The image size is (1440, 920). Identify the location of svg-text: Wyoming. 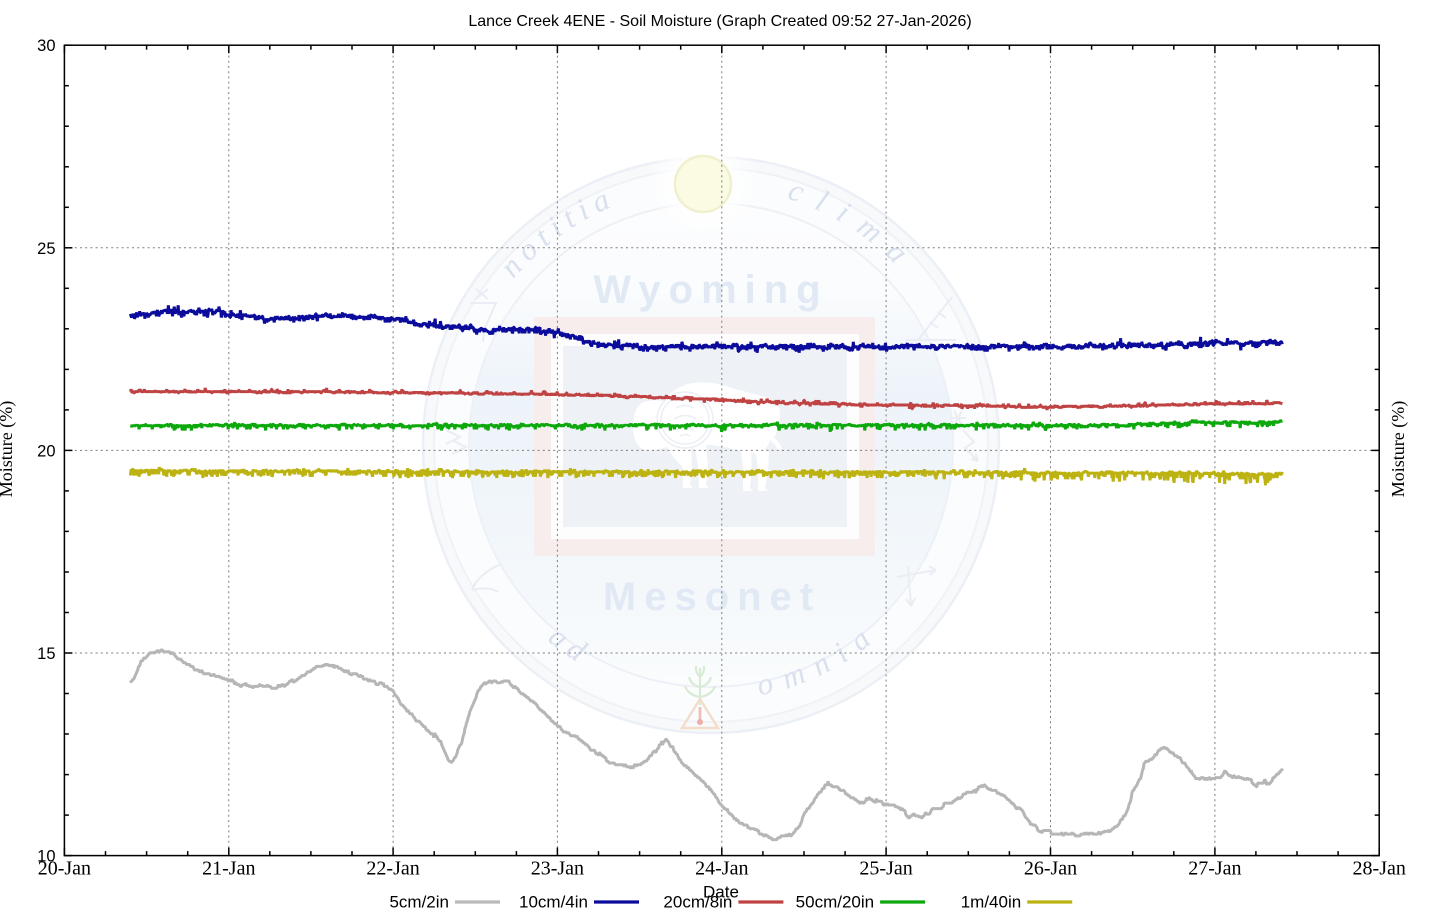
(710, 290).